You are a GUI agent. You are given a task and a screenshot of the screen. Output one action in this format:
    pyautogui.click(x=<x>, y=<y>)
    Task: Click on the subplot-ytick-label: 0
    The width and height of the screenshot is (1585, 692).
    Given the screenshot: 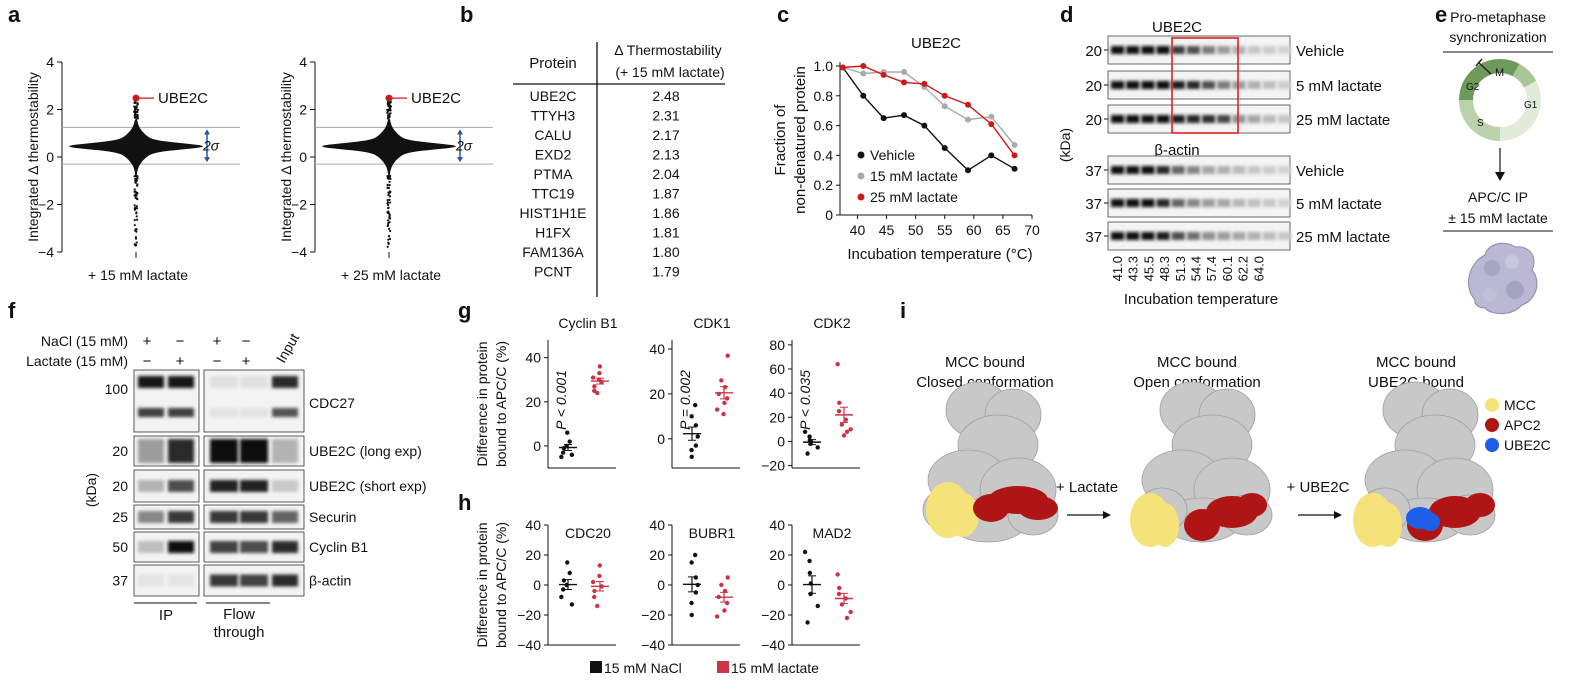 What is the action you would take?
    pyautogui.click(x=781, y=441)
    